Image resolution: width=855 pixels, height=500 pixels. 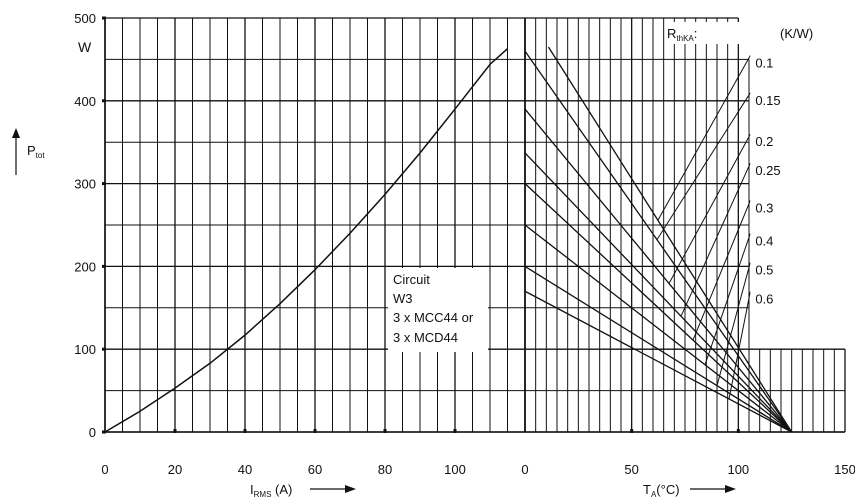 What do you see at coordinates (245, 469) in the screenshot?
I see `x-tick-label: 40` at bounding box center [245, 469].